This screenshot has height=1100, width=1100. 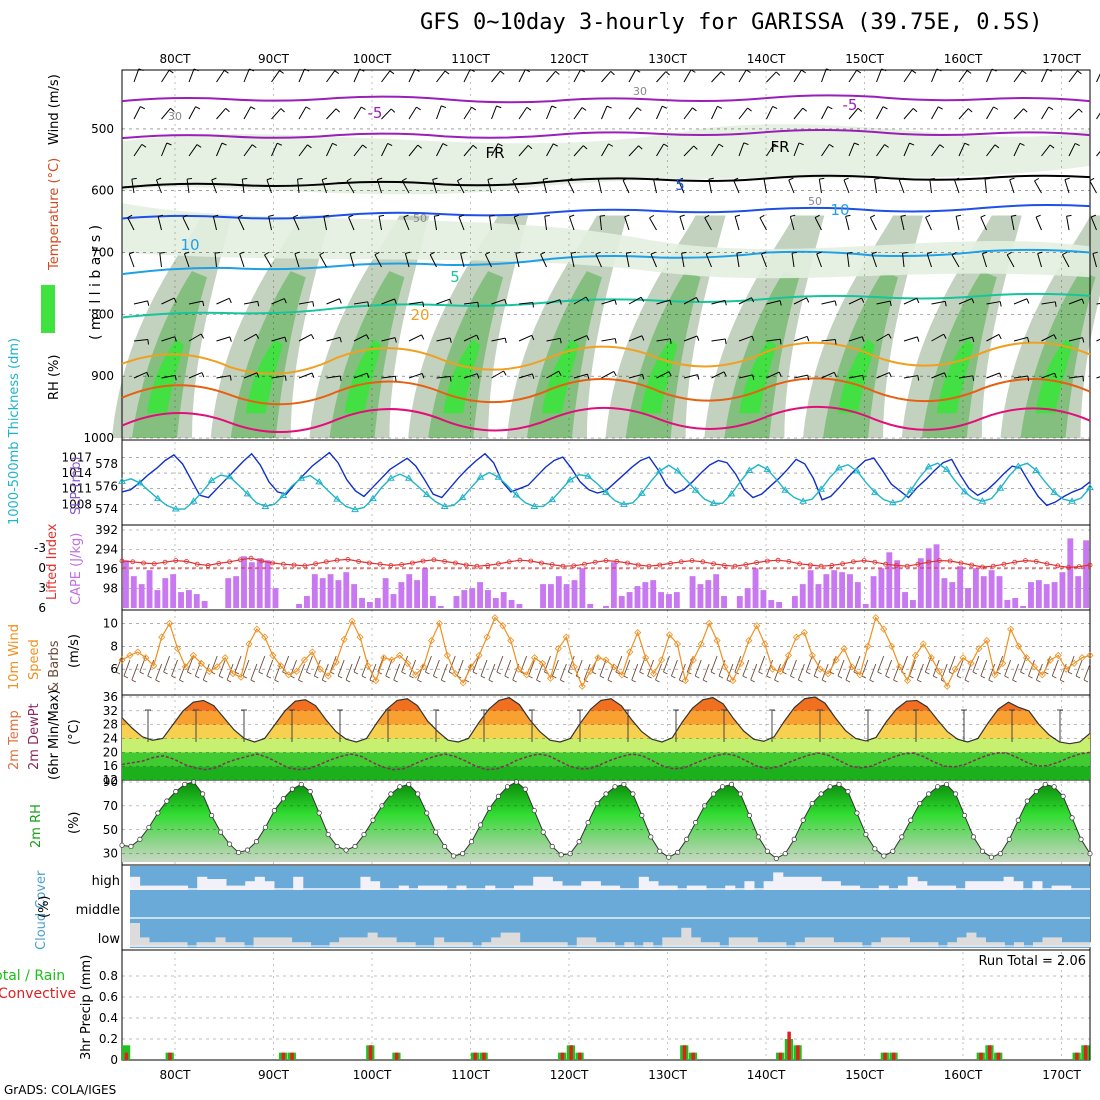 I want to click on y-tick-label: 1000, so click(x=98, y=438).